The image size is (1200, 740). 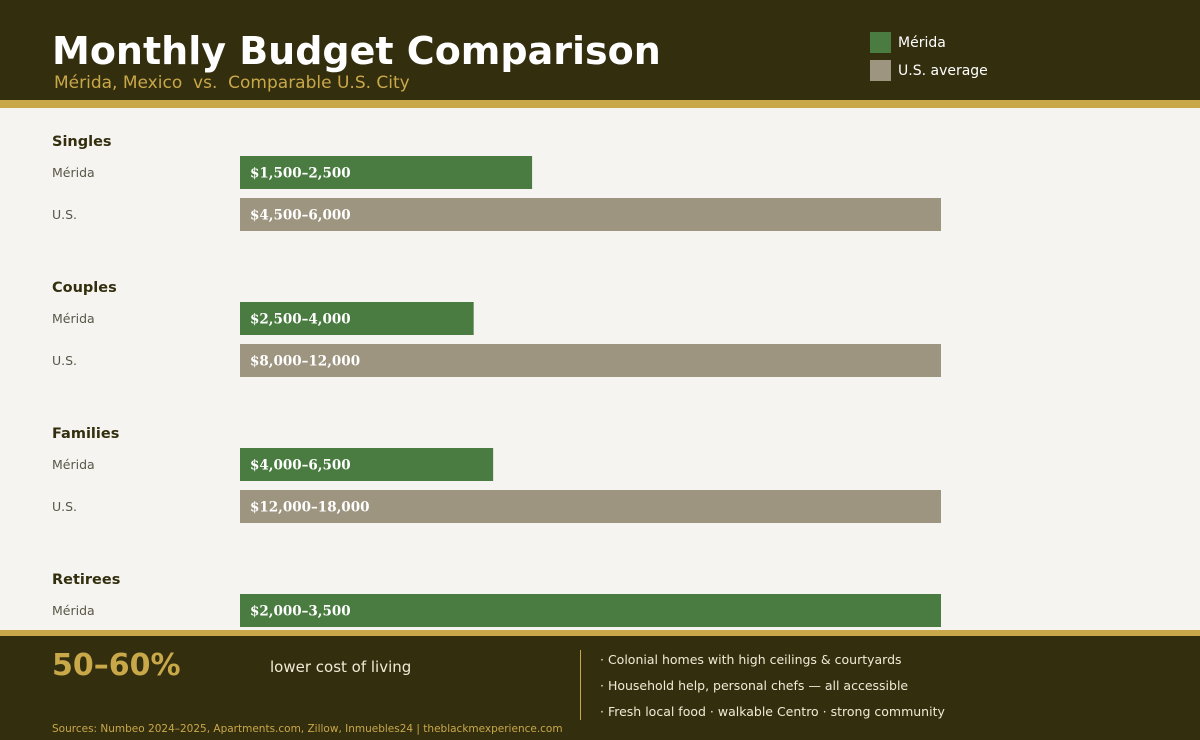 What do you see at coordinates (116, 665) in the screenshot?
I see `savings-stat-value: 50–60%` at bounding box center [116, 665].